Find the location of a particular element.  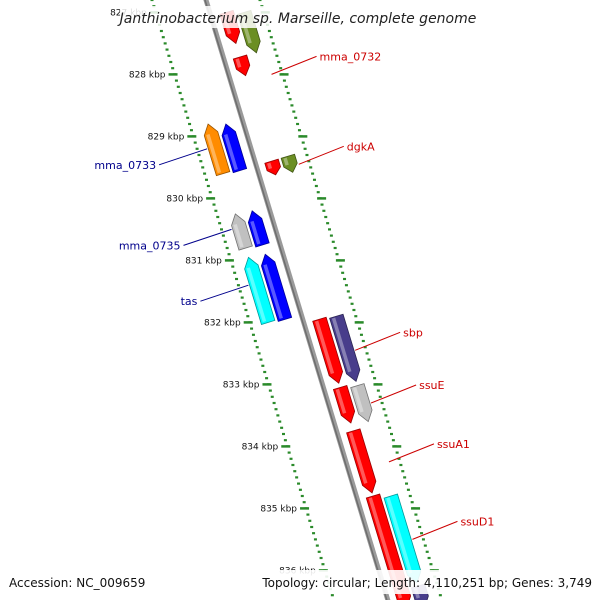

tick-label: 829 kbp is located at coordinates (166, 137).